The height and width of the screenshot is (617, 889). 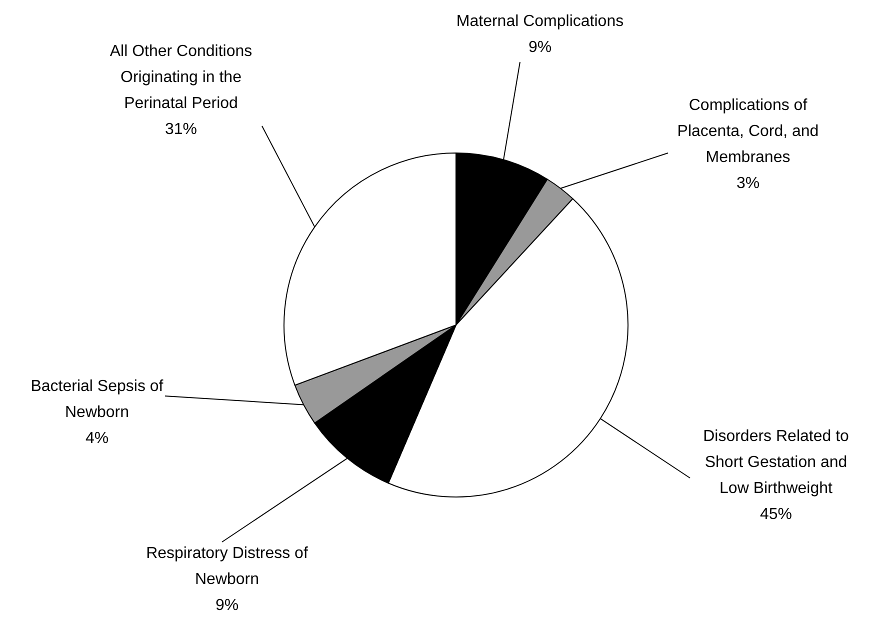 I want to click on data-label: 45%, so click(x=776, y=514).